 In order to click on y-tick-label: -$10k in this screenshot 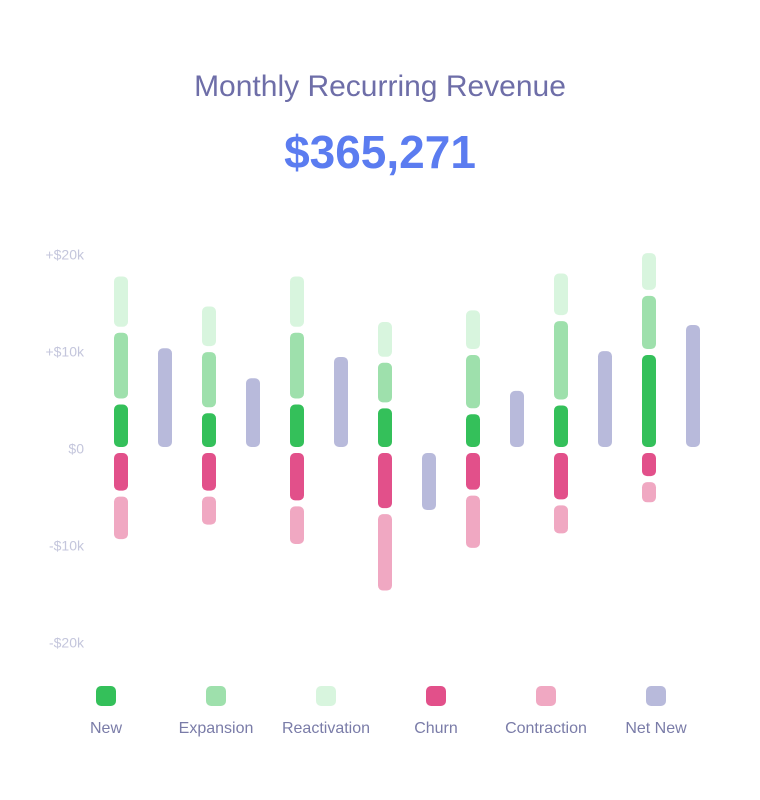, I will do `click(67, 546)`.